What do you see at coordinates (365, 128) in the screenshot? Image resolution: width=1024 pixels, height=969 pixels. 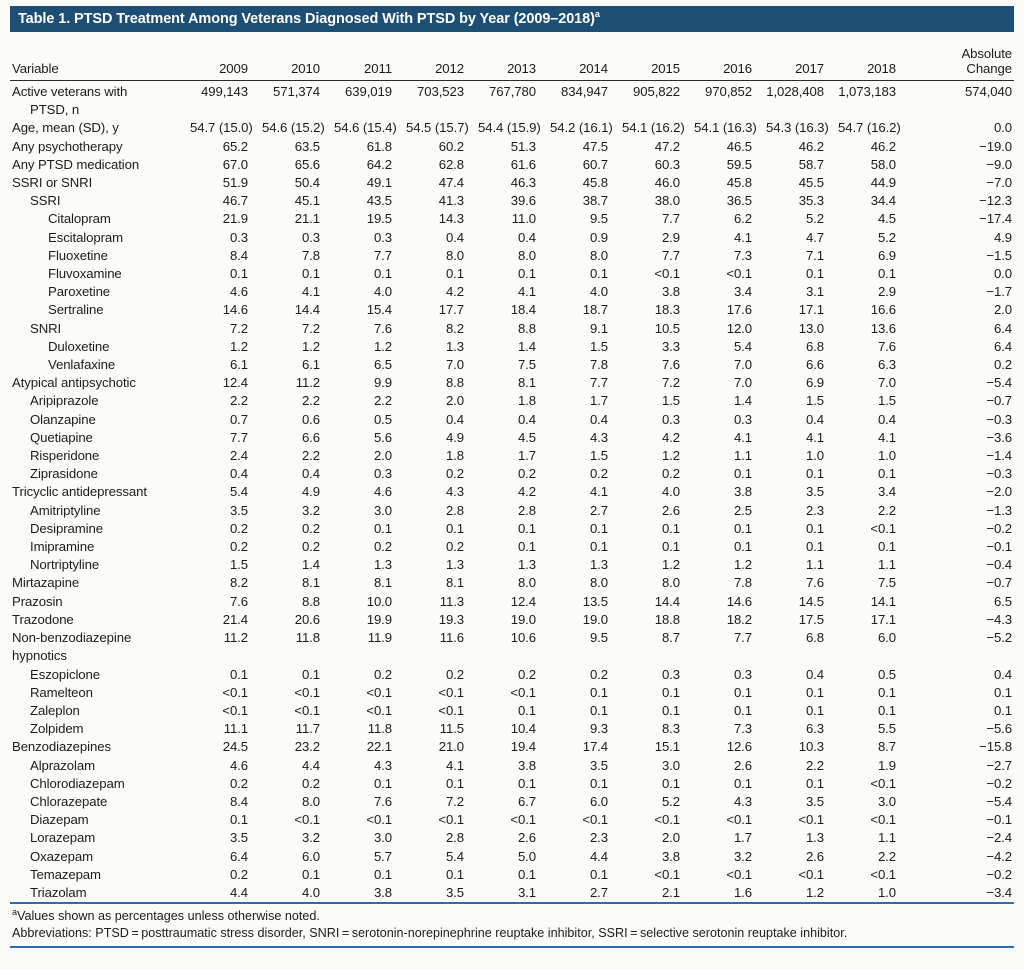 I see `cell-year-value: 54.6 (15.4)` at bounding box center [365, 128].